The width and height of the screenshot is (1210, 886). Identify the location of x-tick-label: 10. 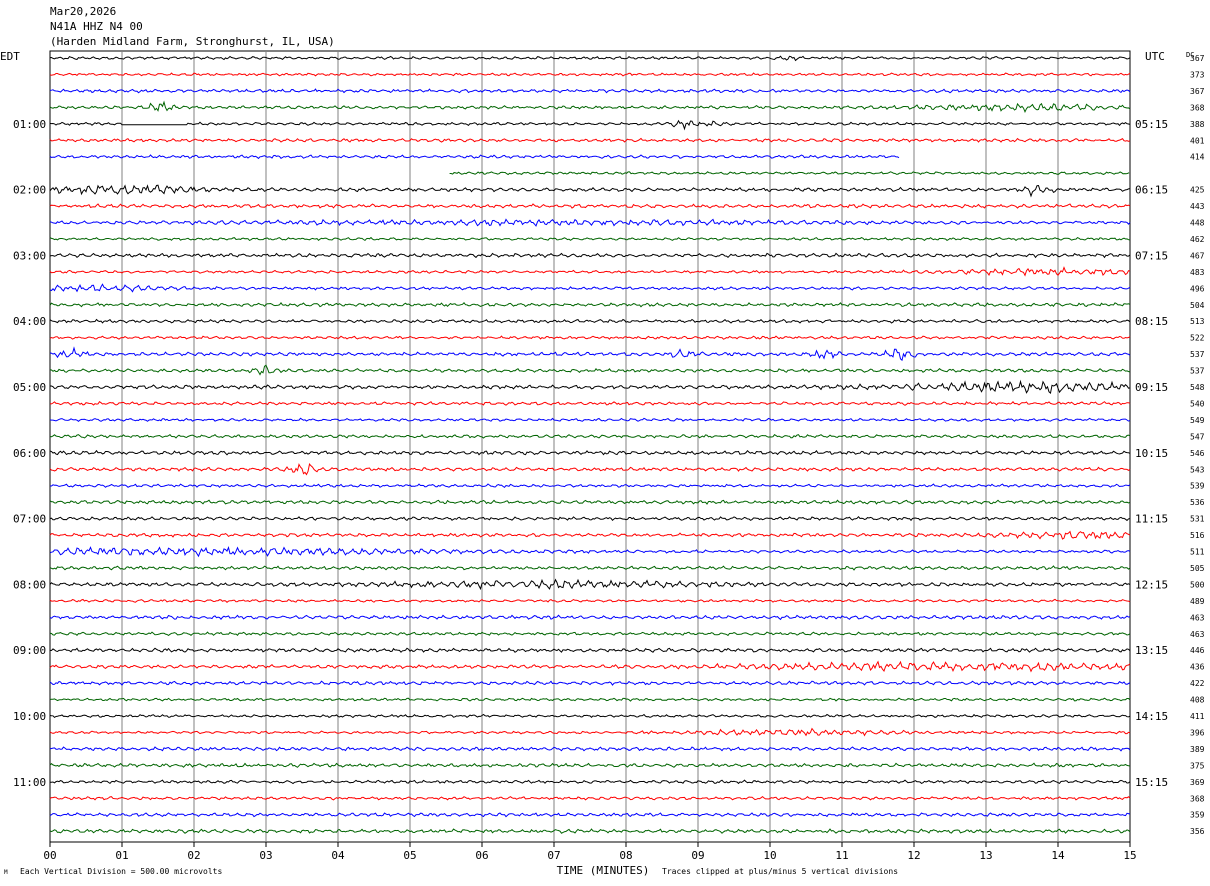
(769, 855).